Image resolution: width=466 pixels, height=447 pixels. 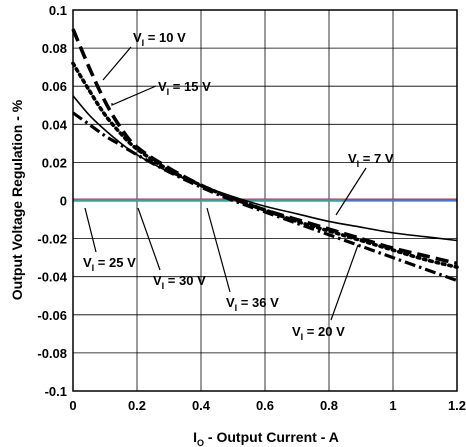 What do you see at coordinates (218, 250) in the screenshot?
I see `annotation-pointer-v36` at bounding box center [218, 250].